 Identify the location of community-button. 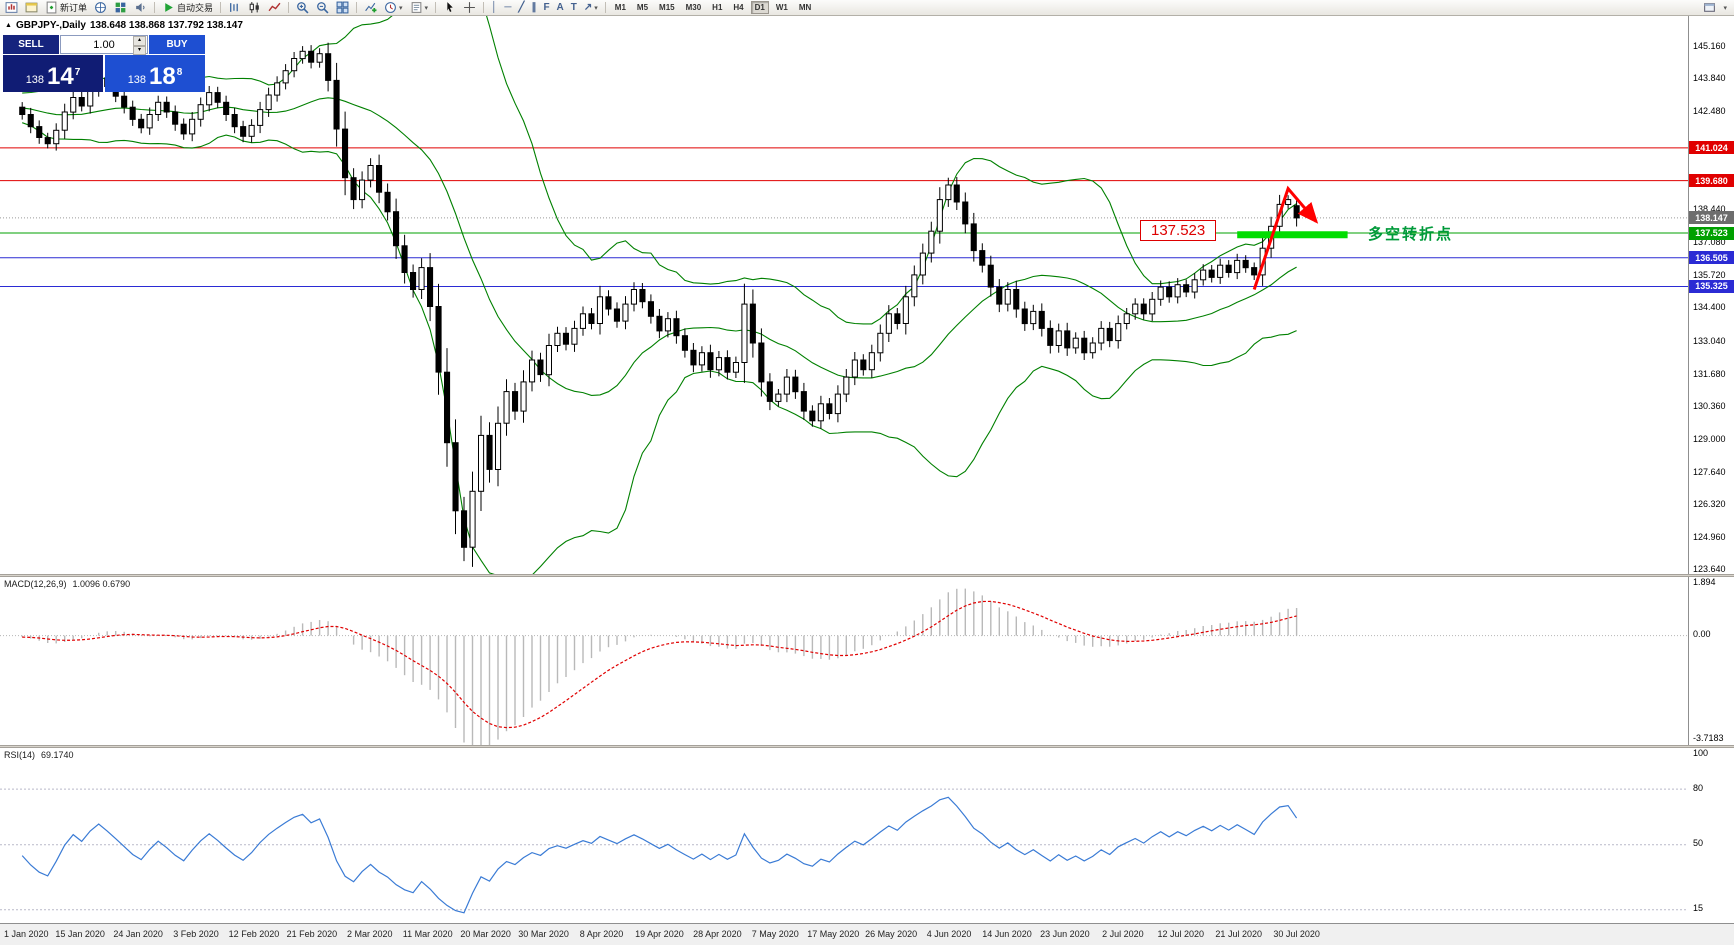
(100, 8).